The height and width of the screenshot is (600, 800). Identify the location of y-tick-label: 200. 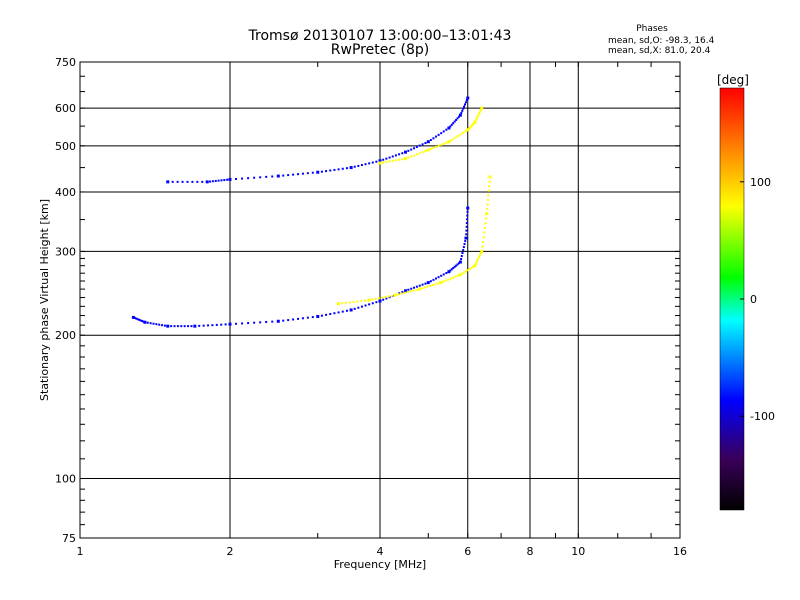
(65, 335).